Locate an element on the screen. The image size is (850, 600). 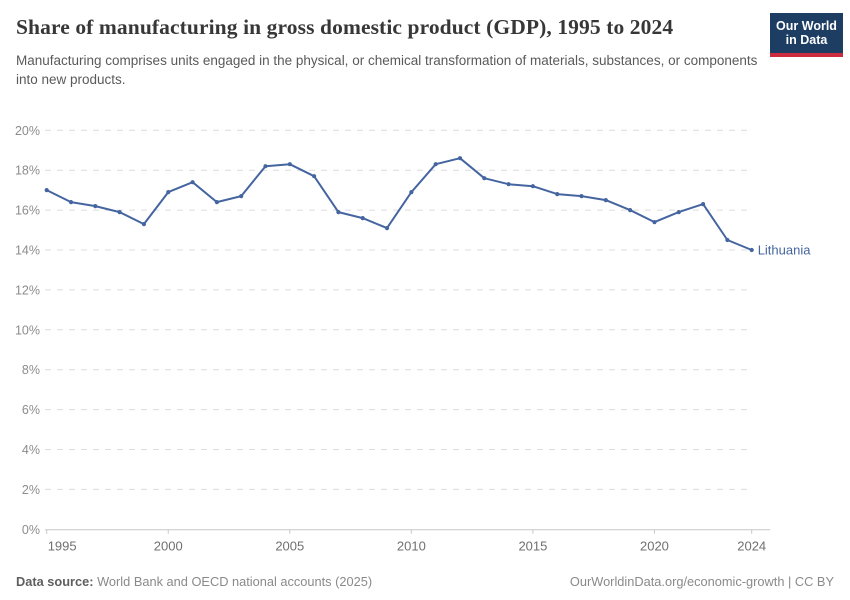
owid-logo-line2: in Data is located at coordinates (806, 40).